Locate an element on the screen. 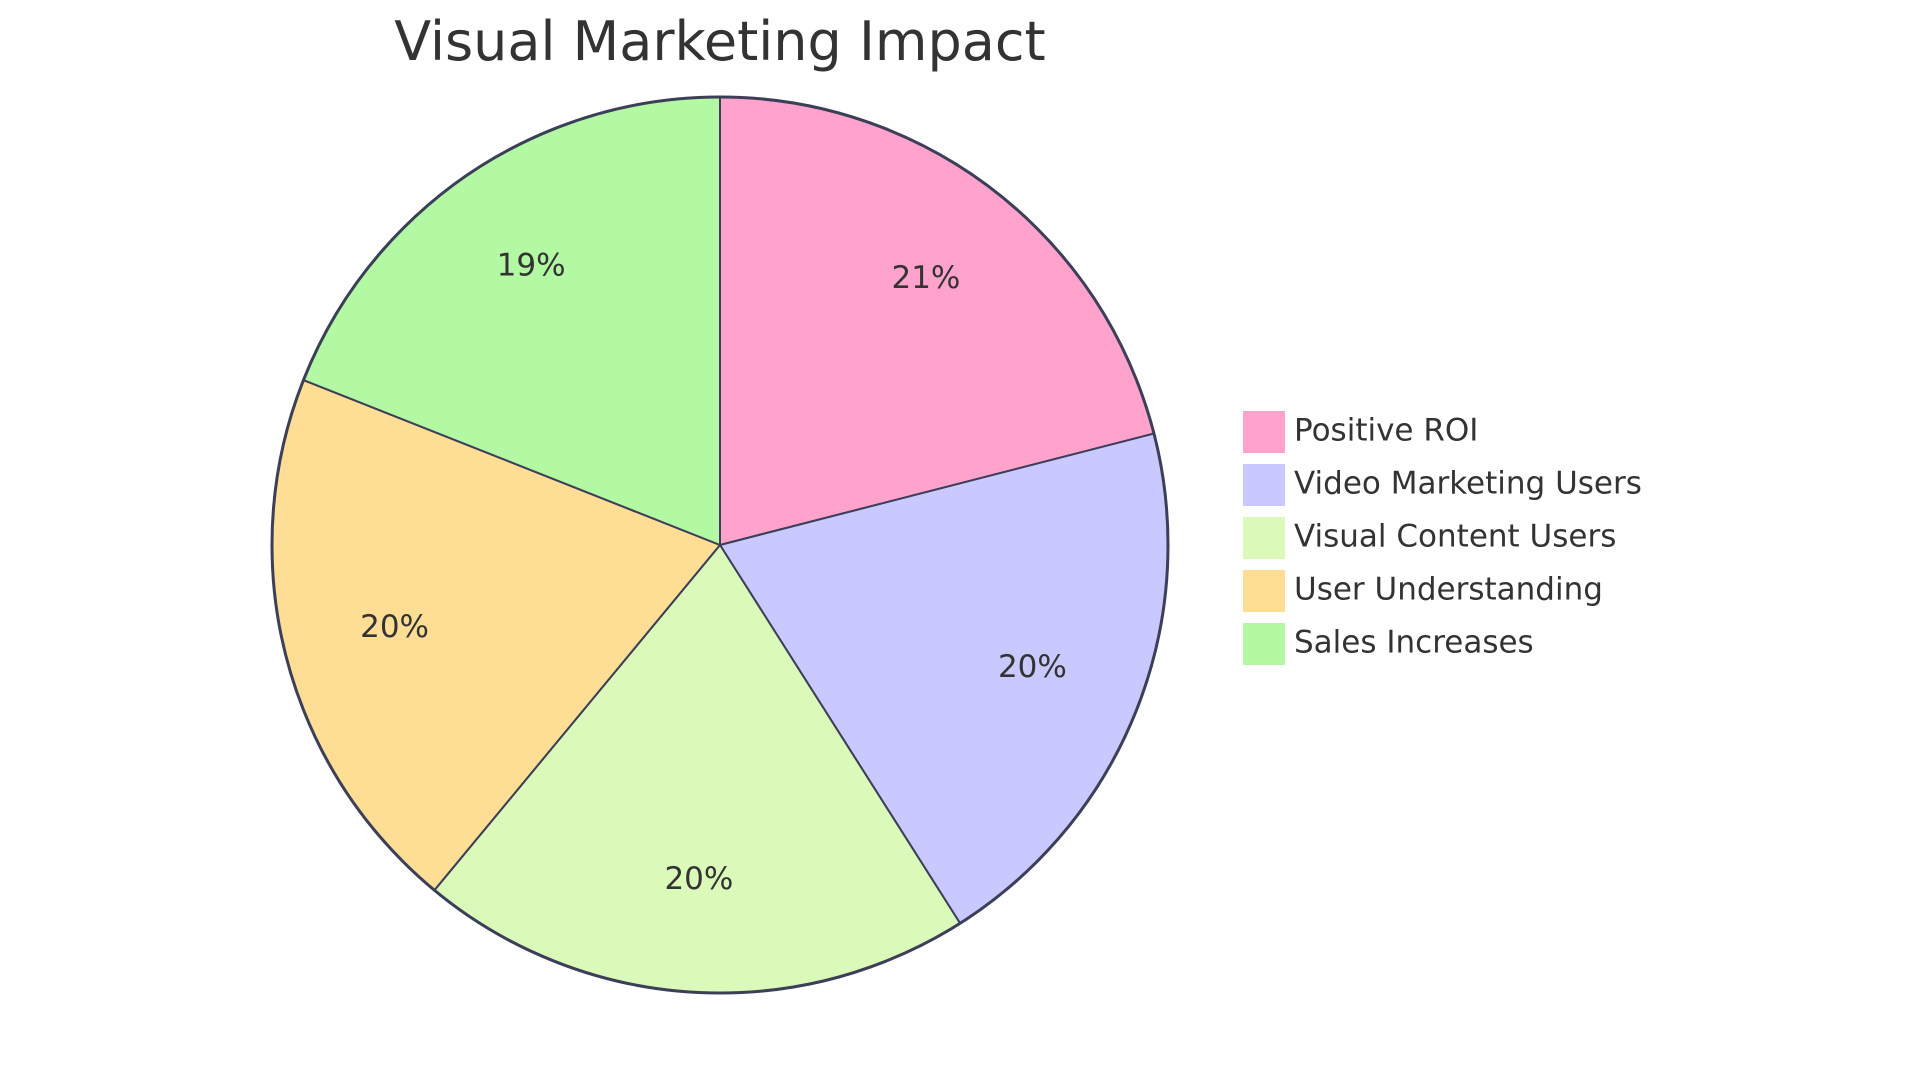 The image size is (1920, 1083). slice-label-sales-increases: 19% is located at coordinates (531, 266).